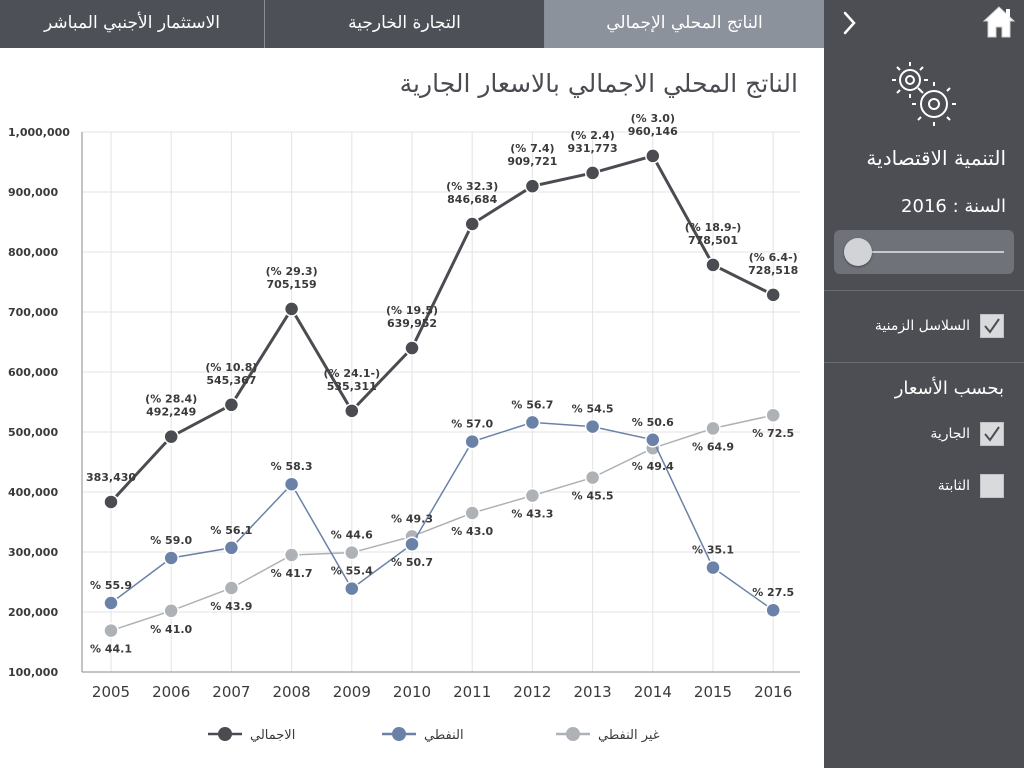 This screenshot has width=1024, height=768. Describe the element at coordinates (971, 486) in the screenshot. I see `constant-prices-option: الثابتة` at that location.